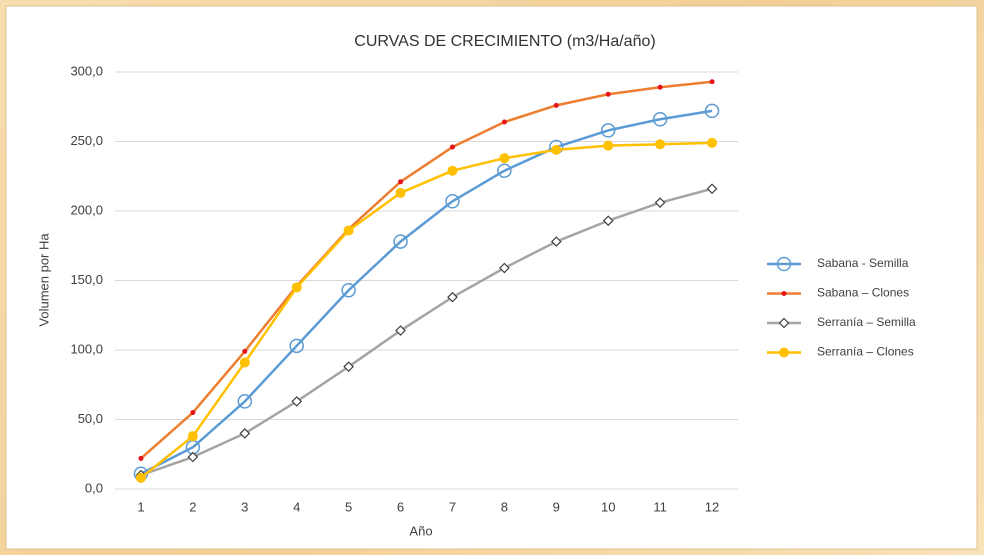  I want to click on legend-label: Serranía – Semilla, so click(866, 322).